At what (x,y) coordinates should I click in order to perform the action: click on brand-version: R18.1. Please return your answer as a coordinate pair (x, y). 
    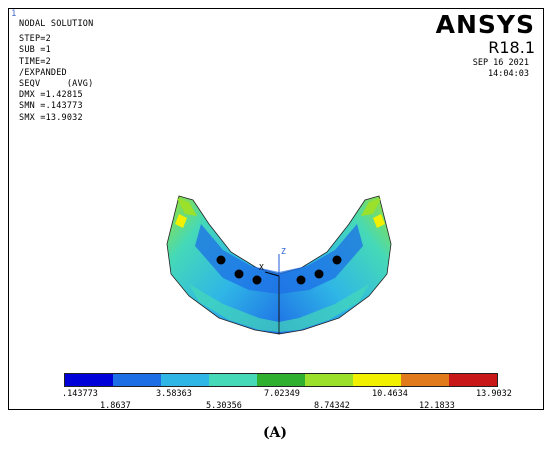
    Looking at the image, I should click on (511, 47).